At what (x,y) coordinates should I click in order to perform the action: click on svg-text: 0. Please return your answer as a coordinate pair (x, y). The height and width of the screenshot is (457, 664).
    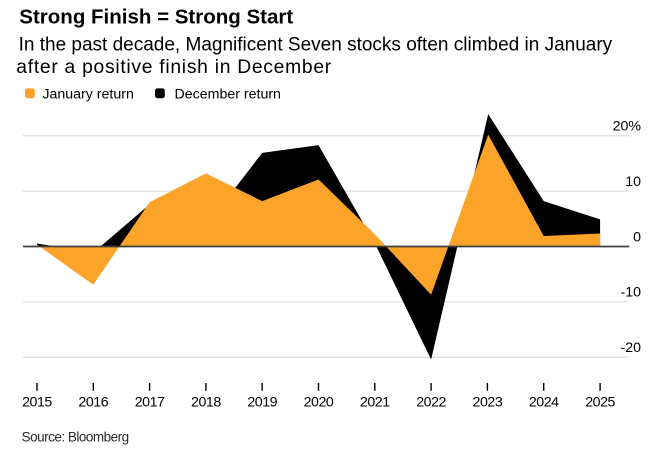
    Looking at the image, I should click on (637, 237).